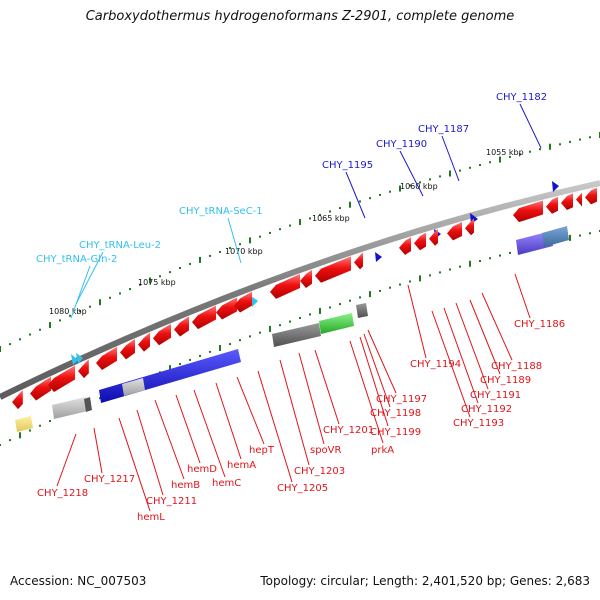 This screenshot has height=600, width=600. I want to click on gene-label-chy-1201: CHY_1201, so click(348, 430).